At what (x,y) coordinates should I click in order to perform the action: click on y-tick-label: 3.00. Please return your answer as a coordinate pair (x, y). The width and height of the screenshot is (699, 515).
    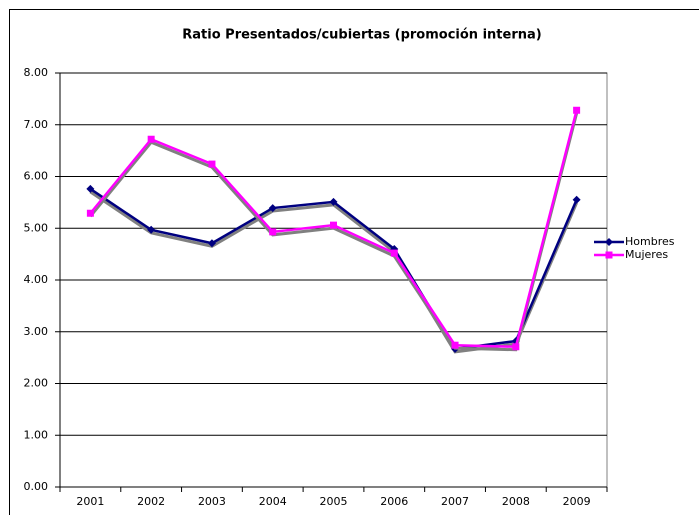
    Looking at the image, I should click on (36, 331).